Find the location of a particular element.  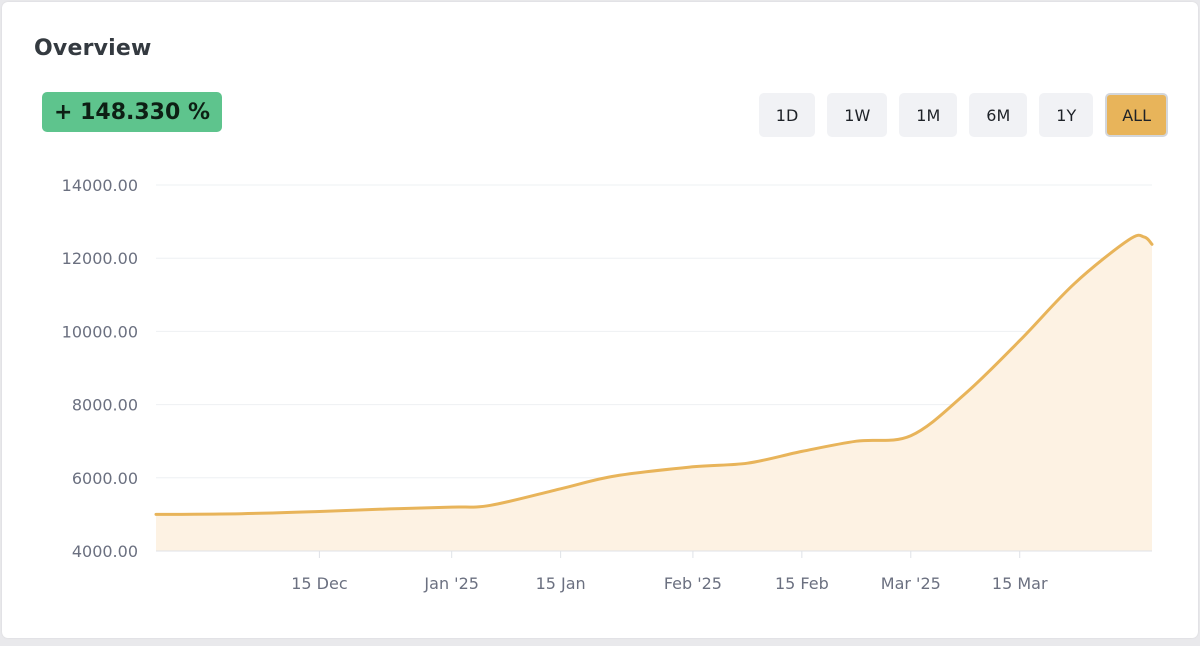

y-tick-label: 14000.00 is located at coordinates (100, 185).